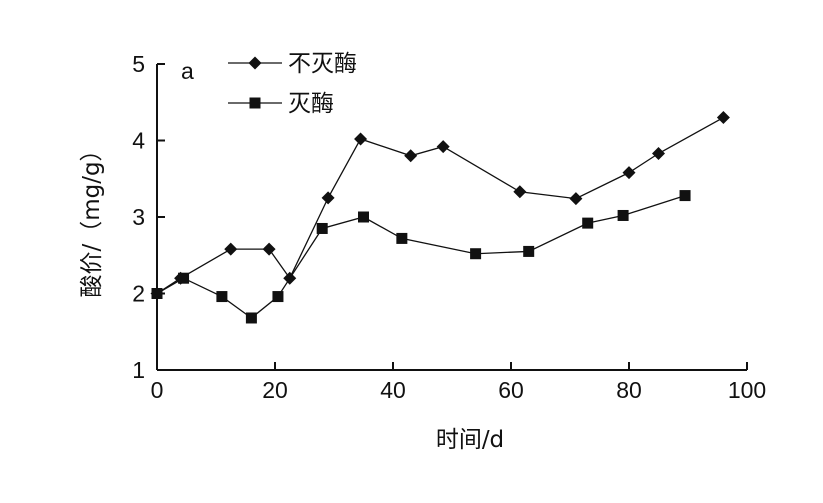 Image resolution: width=823 pixels, height=503 pixels. Describe the element at coordinates (311, 104) in the screenshot. I see `legend-label: 灭酶` at that location.